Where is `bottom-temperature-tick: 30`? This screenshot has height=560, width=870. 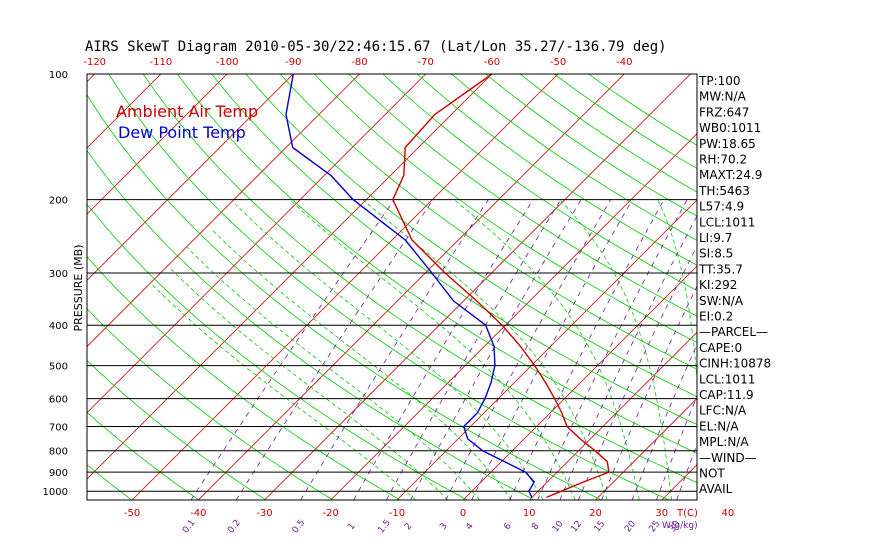 bottom-temperature-tick: 30 is located at coordinates (661, 513).